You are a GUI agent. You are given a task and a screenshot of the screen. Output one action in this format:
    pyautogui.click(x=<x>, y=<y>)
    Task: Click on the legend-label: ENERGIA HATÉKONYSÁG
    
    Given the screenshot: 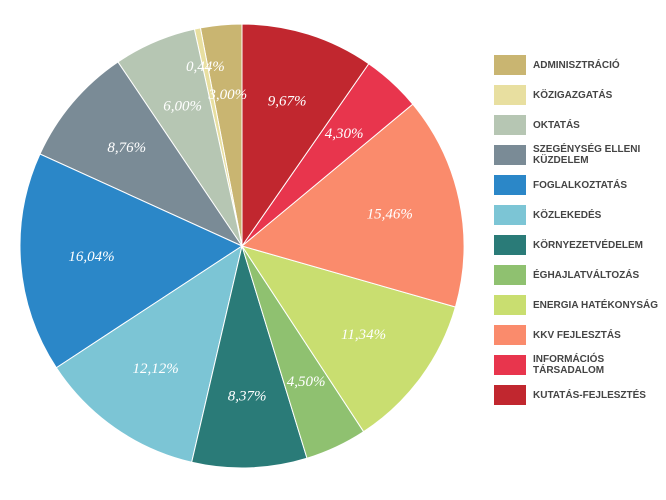 What is the action you would take?
    pyautogui.click(x=596, y=305)
    